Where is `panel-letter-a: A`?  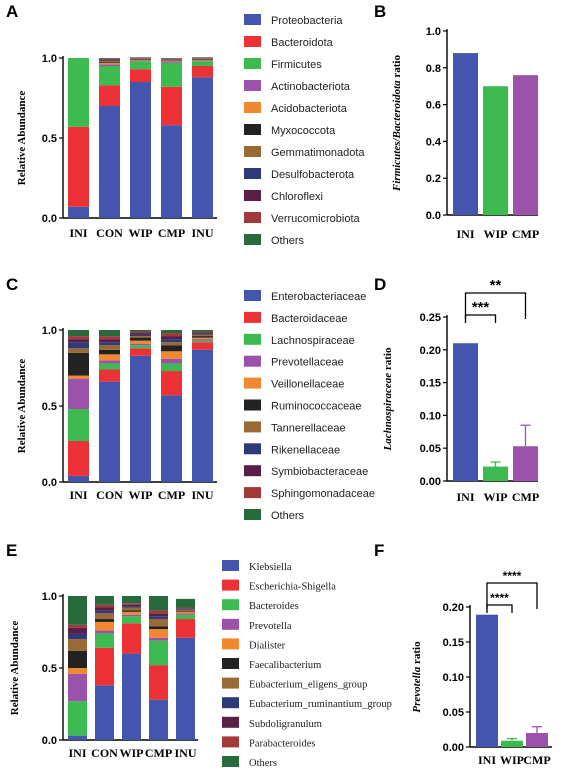
panel-letter-a: A is located at coordinates (12, 11).